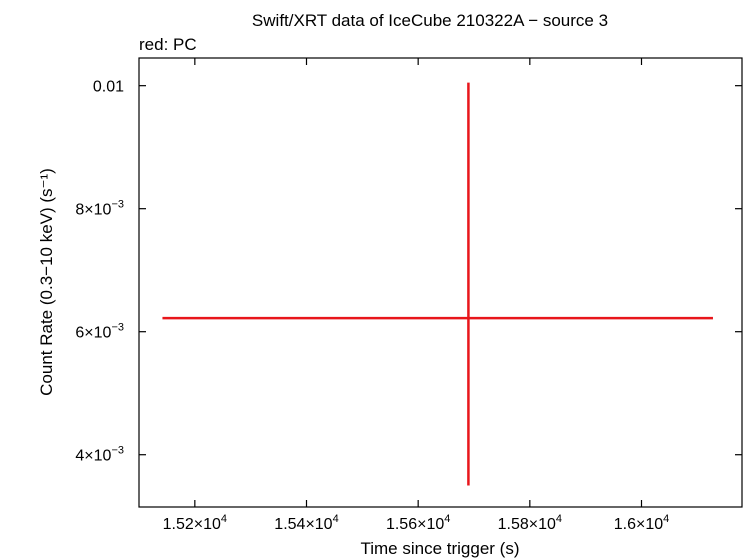  What do you see at coordinates (195, 523) in the screenshot?
I see `x-tick-label: 1.52×10⁴` at bounding box center [195, 523].